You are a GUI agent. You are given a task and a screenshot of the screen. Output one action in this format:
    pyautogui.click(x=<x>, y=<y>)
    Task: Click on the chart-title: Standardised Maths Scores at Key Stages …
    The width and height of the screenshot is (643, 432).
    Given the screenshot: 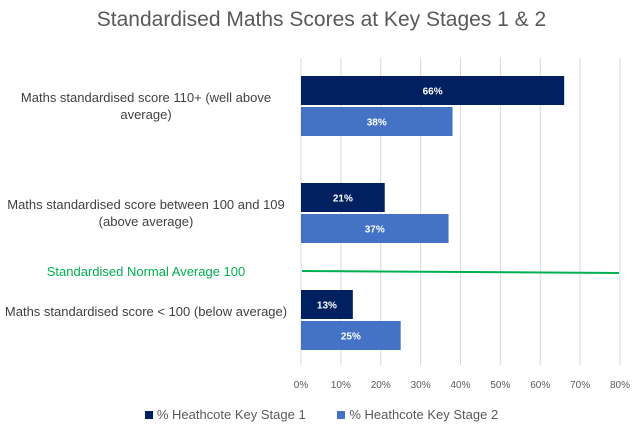 What is the action you would take?
    pyautogui.click(x=321, y=19)
    